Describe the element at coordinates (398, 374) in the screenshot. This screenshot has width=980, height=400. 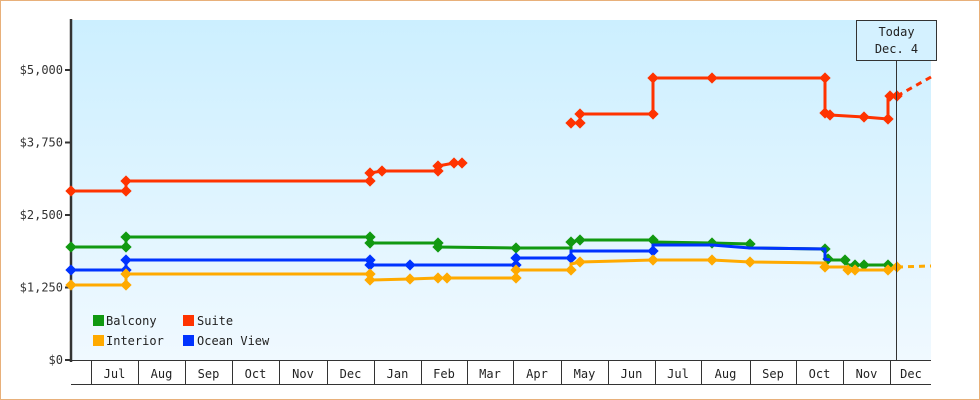
I see `x-tick-label: Jan` at that location.